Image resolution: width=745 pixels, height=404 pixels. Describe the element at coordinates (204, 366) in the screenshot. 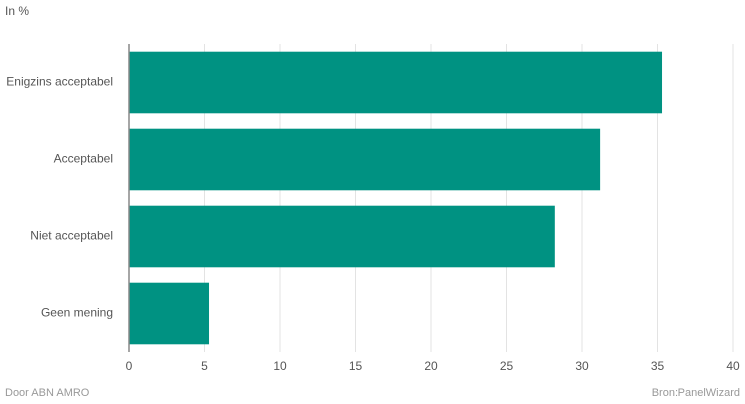

I see `x-tick-label: 5` at that location.